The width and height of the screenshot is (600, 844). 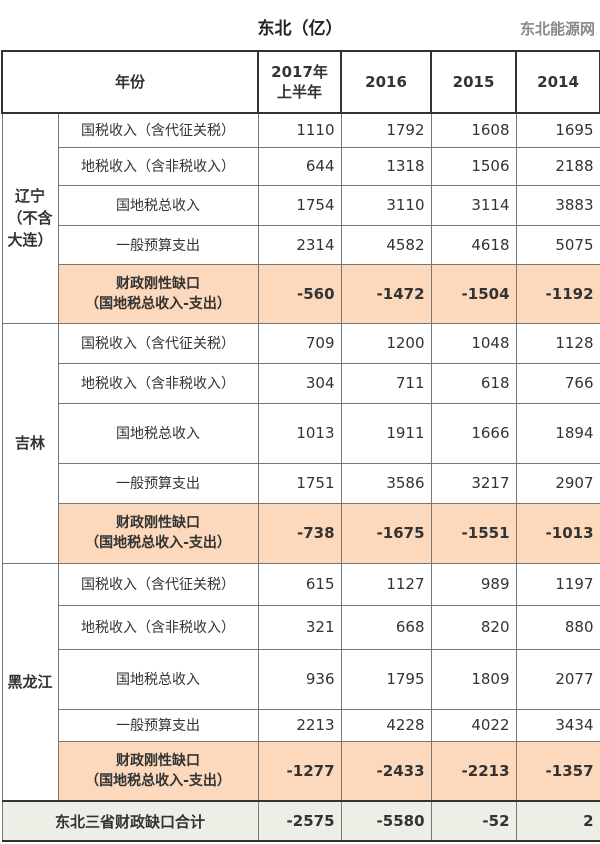 What do you see at coordinates (299, 584) in the screenshot?
I see `cell-value: 615` at bounding box center [299, 584].